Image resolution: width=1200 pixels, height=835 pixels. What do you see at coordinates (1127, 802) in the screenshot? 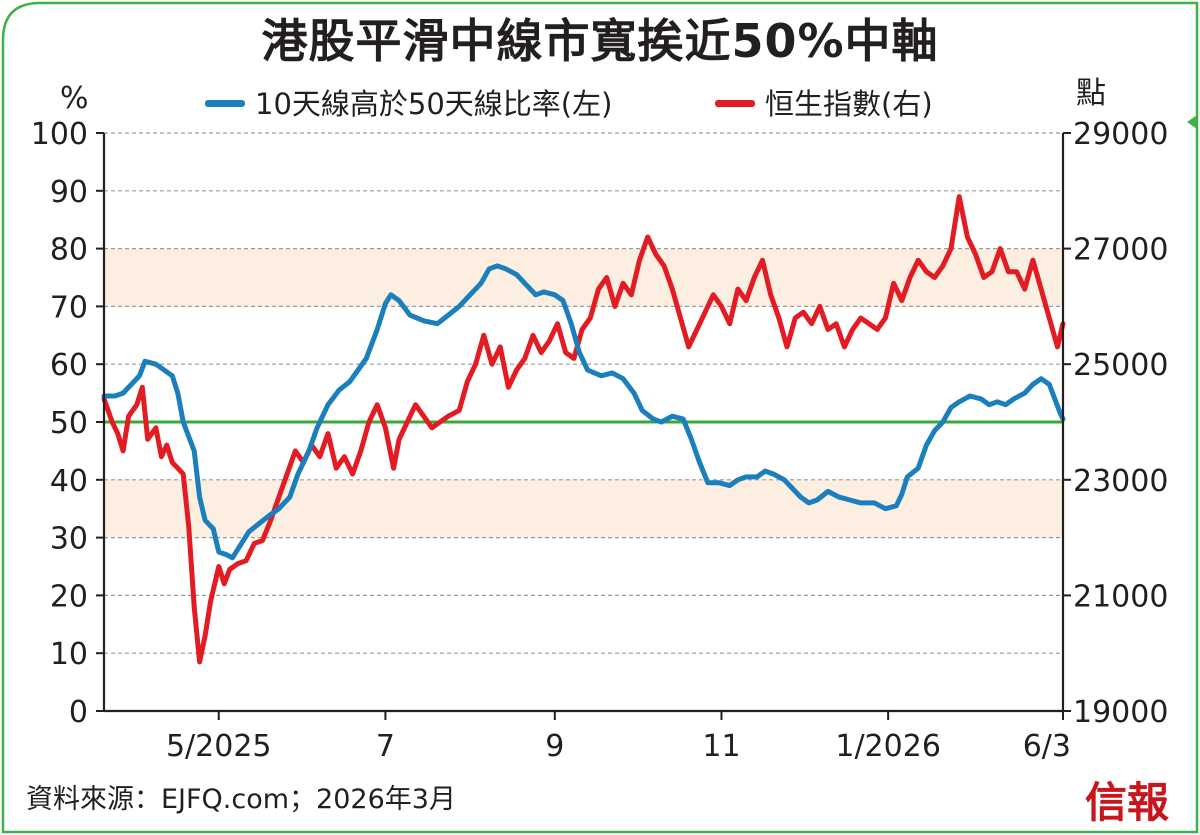
I see `publisher-logo: 信報` at bounding box center [1127, 802].